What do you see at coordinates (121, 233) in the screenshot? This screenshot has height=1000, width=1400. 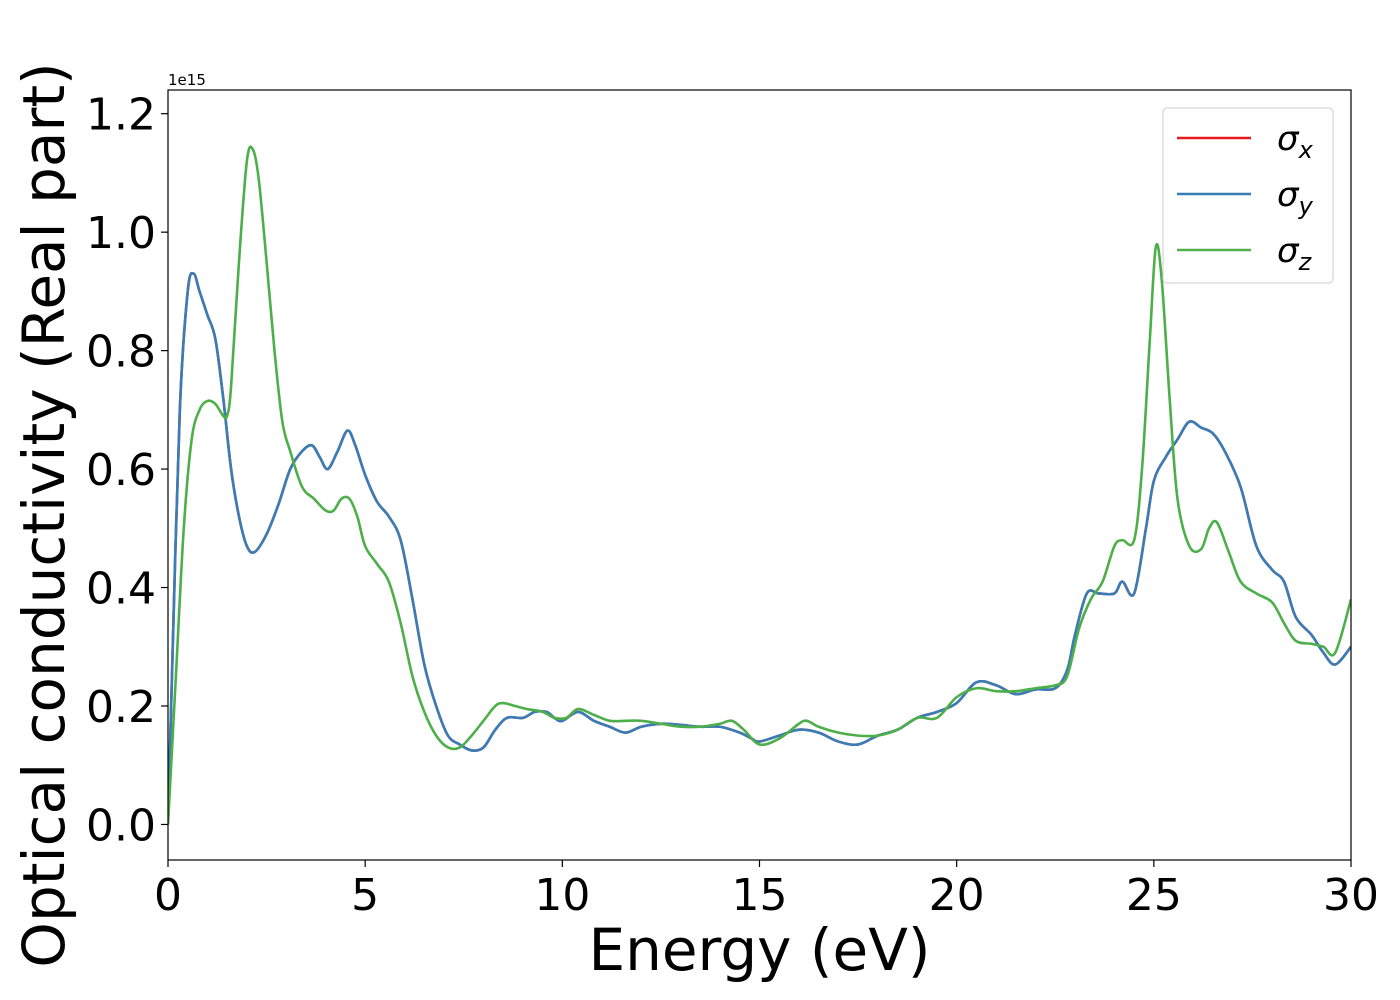 I see `y-tick-label: 1.0` at bounding box center [121, 233].